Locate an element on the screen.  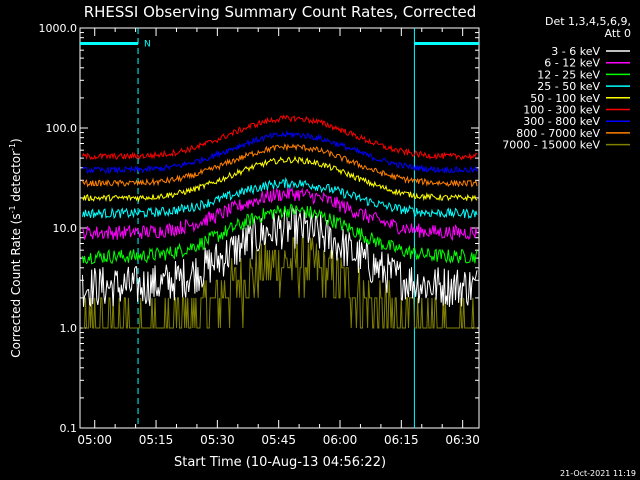
x-tick-label: 05:15 is located at coordinates (156, 440).